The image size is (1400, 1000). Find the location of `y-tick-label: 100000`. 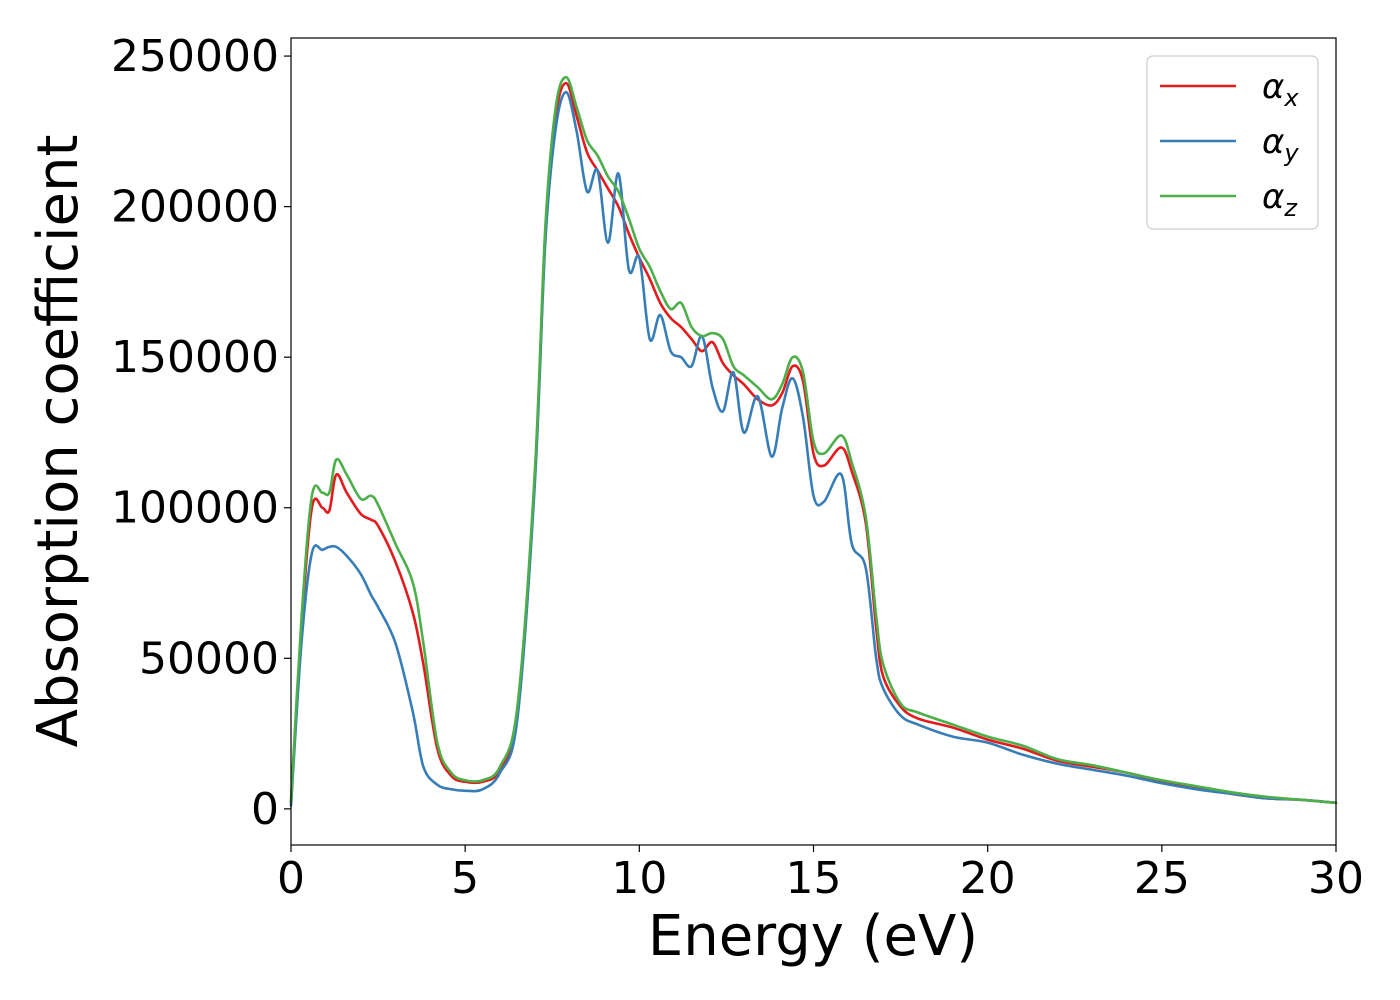

y-tick-label: 100000 is located at coordinates (195, 508).